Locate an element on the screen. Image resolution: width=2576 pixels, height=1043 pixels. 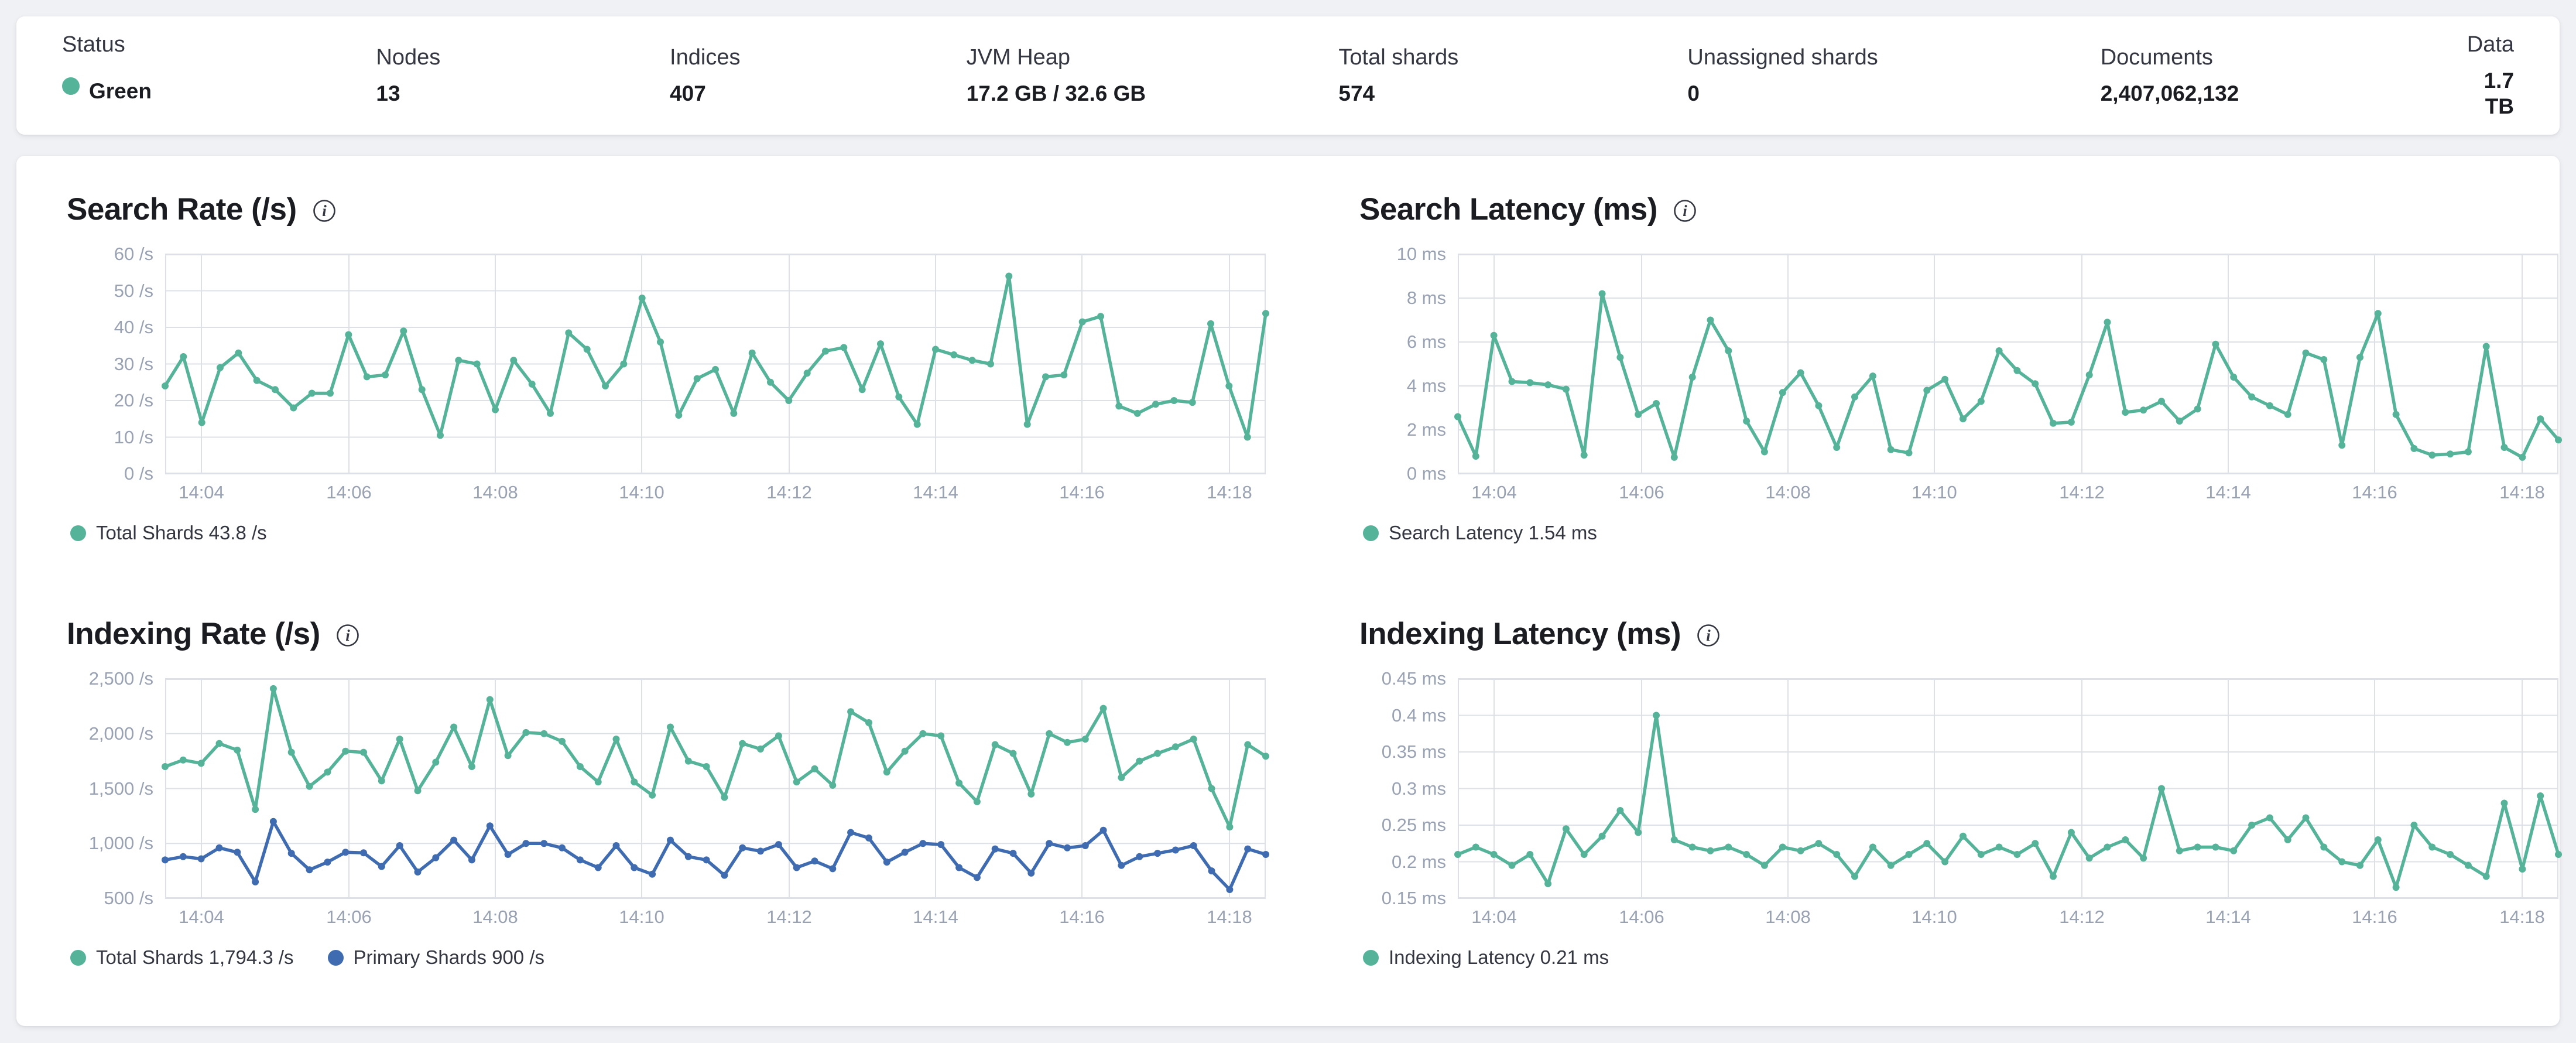
y-axis: 10 ms 8 ms 6 ms 4 ms 2 ms 0 ms is located at coordinates (1408, 364).